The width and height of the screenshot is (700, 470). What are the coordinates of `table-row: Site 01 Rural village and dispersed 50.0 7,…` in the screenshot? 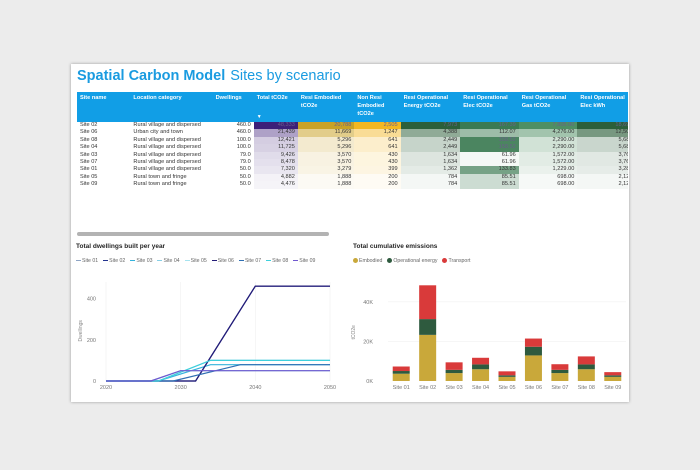 It's located at (352, 170).